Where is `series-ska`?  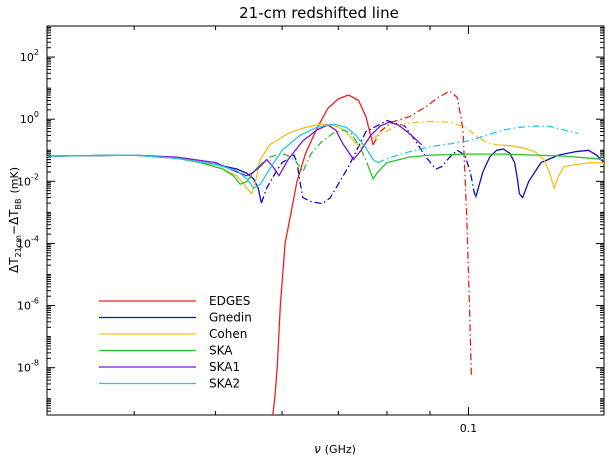
series-ska is located at coordinates (325, 157).